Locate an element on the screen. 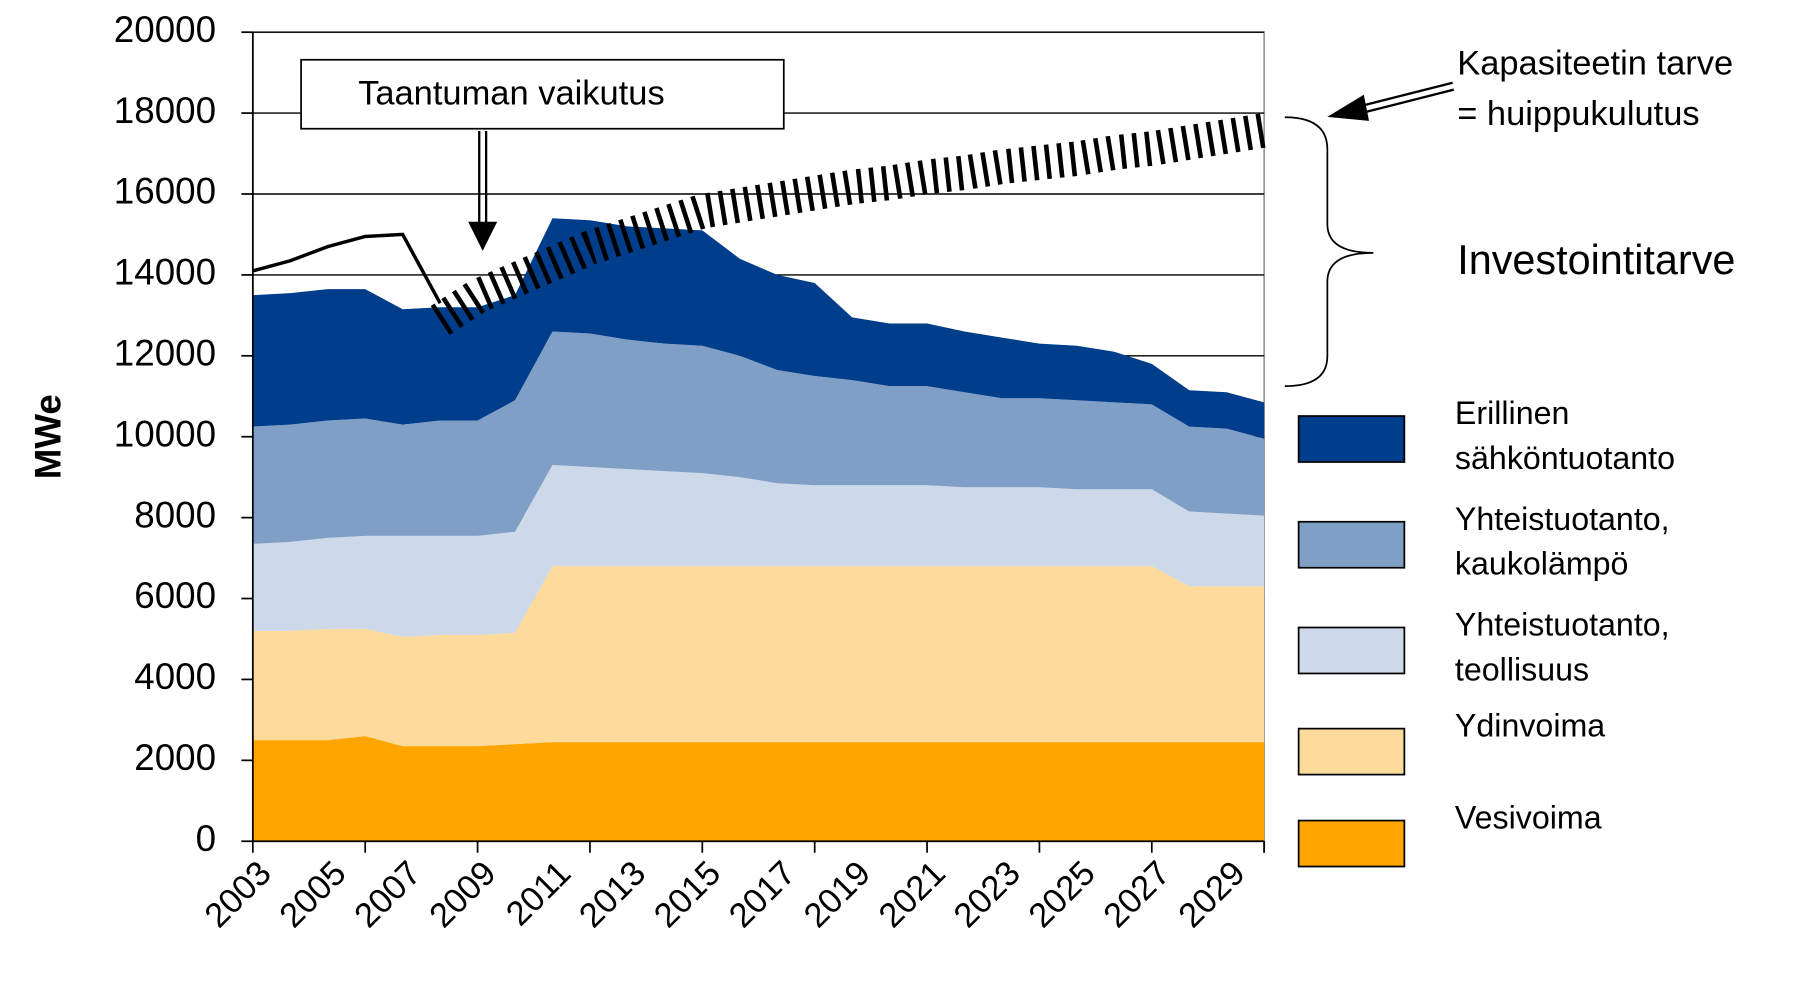  legend-label-box: Yhteistuotanto, kaukolämpö is located at coordinates (1562, 541).